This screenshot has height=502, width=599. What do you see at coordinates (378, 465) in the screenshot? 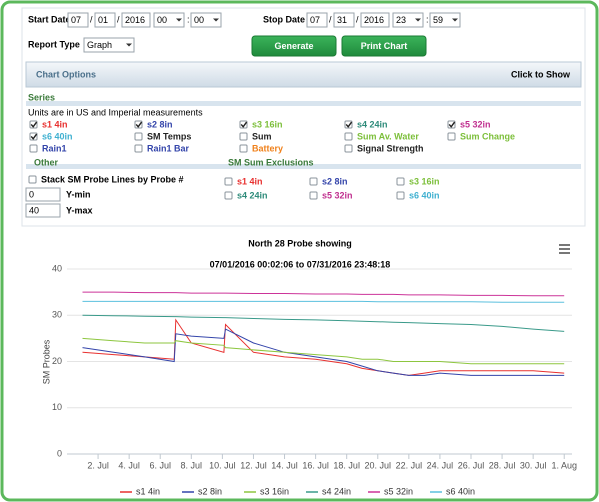
I see `x-tick-label: 20. Jul` at bounding box center [378, 465].